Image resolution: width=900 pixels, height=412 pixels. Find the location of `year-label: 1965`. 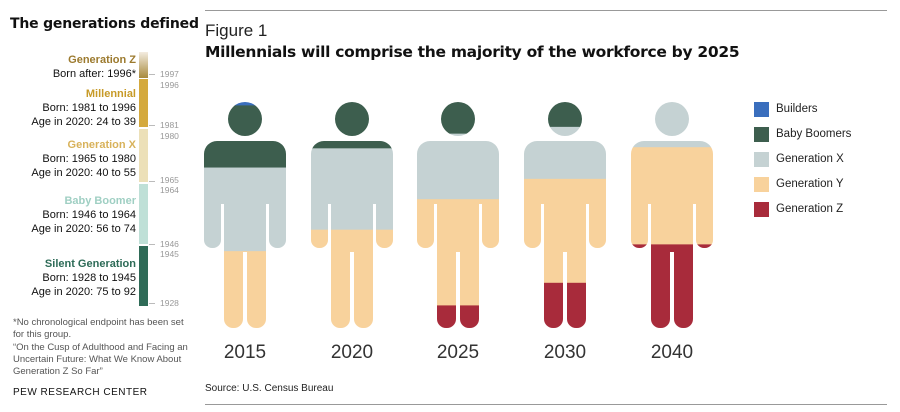

year-label: 1965 is located at coordinates (169, 180).